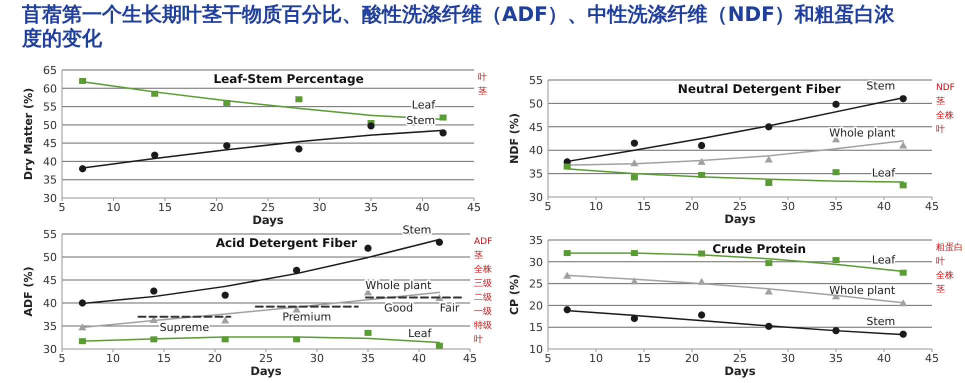 Image resolution: width=965 pixels, height=383 pixels. What do you see at coordinates (759, 249) in the screenshot?
I see `chart-title: Crude Protein` at bounding box center [759, 249].